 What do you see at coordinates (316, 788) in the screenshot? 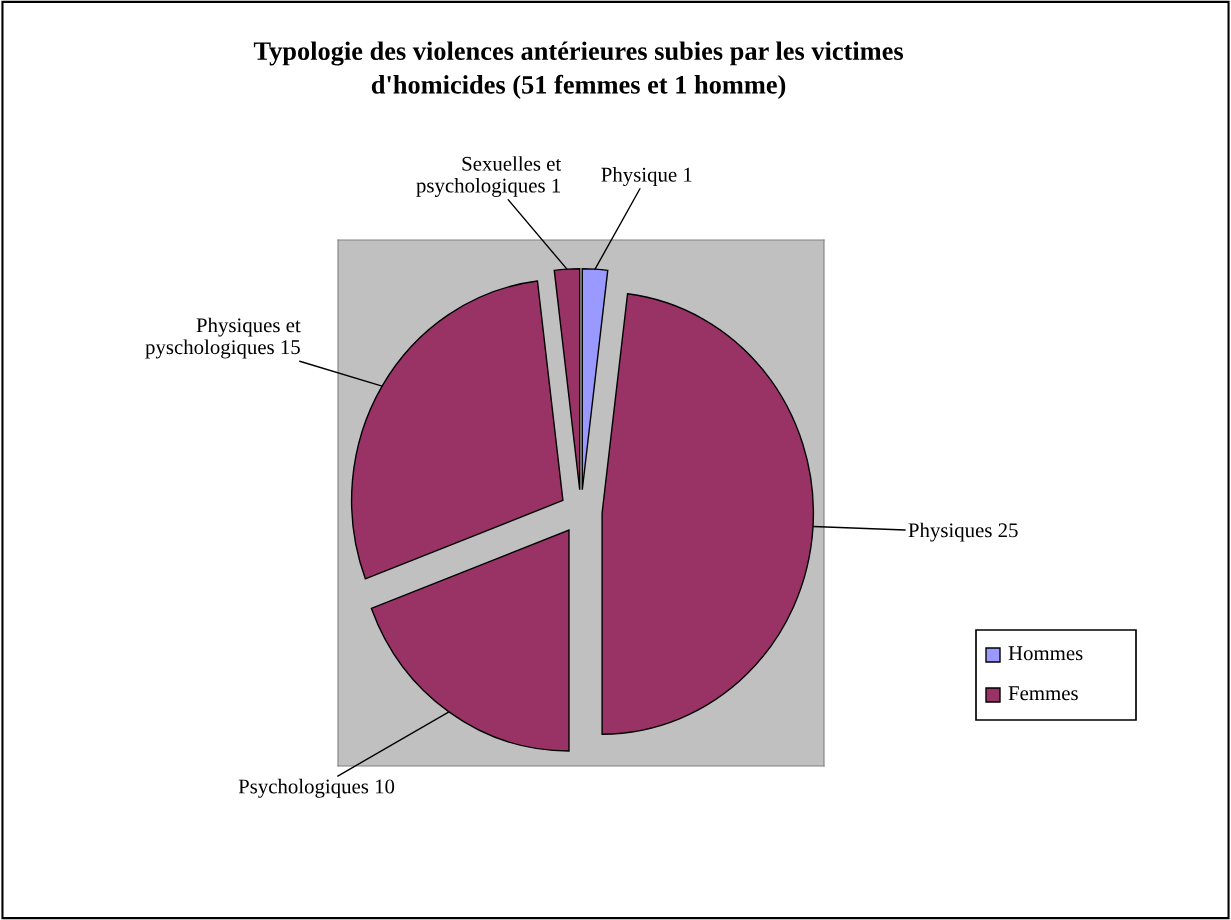
I see `slice-label: Psychologiques 10` at bounding box center [316, 788].